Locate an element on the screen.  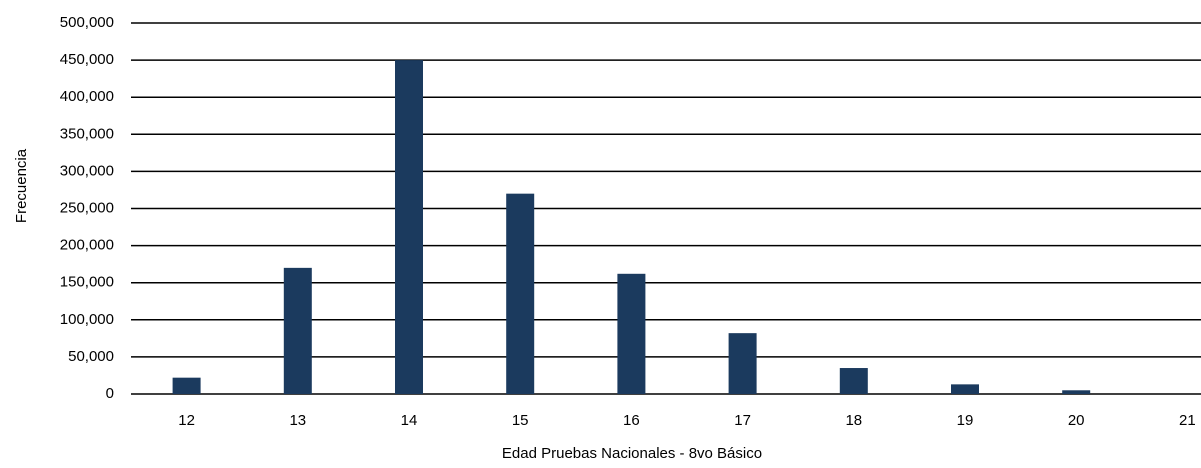
x-tick-label: 12 is located at coordinates (186, 420).